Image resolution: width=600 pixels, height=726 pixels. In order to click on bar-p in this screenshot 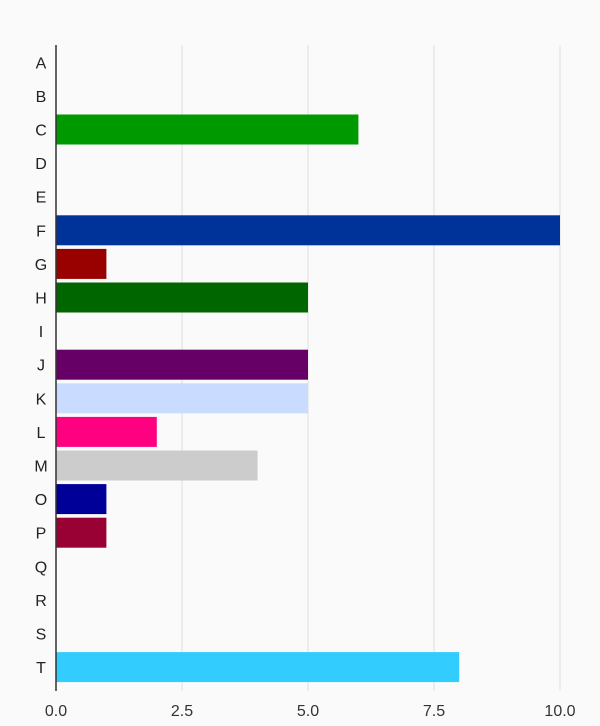, I will do `click(81, 532)`.